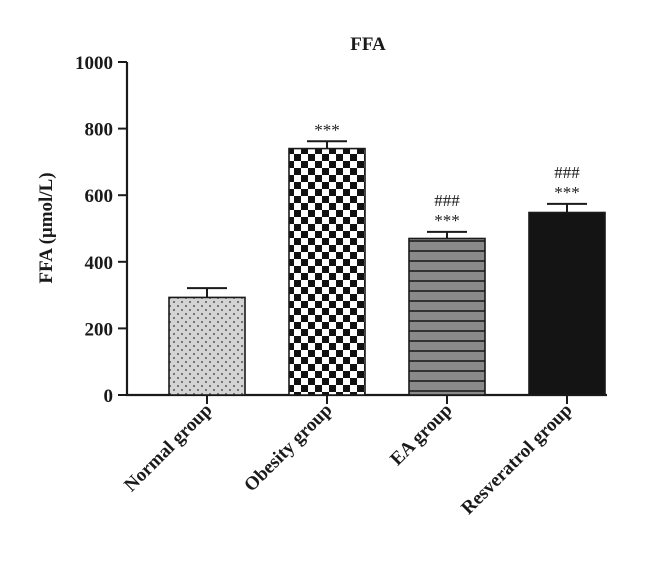 The height and width of the screenshot is (577, 660). What do you see at coordinates (207, 346) in the screenshot?
I see `bar-normal-group` at bounding box center [207, 346].